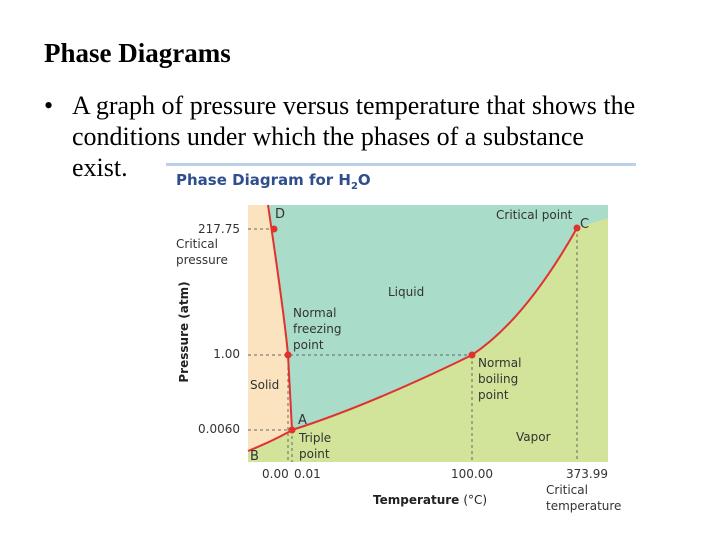  Describe the element at coordinates (587, 474) in the screenshot. I see `x-tick-373: 373.99` at that location.